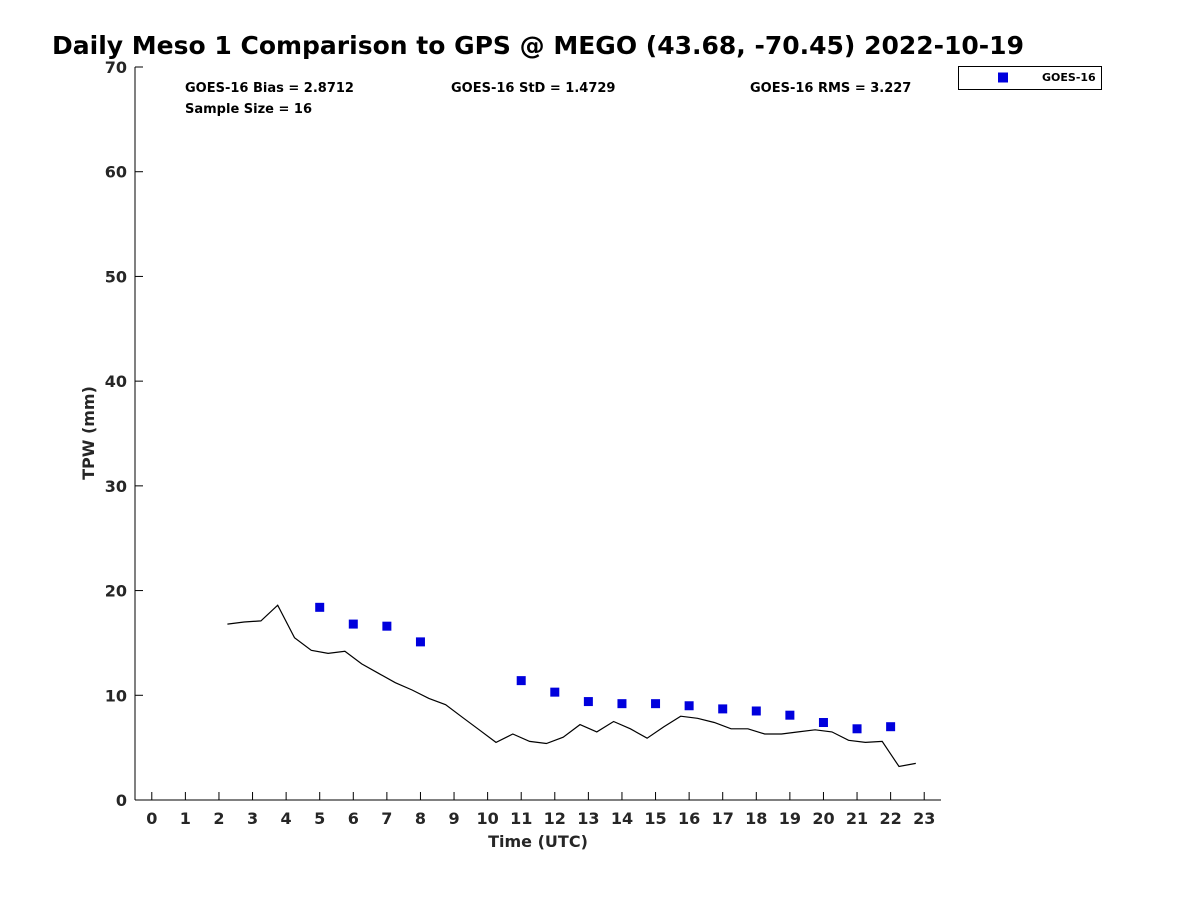 The height and width of the screenshot is (900, 1200). What do you see at coordinates (319, 818) in the screenshot?
I see `x-tick-label: 5` at bounding box center [319, 818].